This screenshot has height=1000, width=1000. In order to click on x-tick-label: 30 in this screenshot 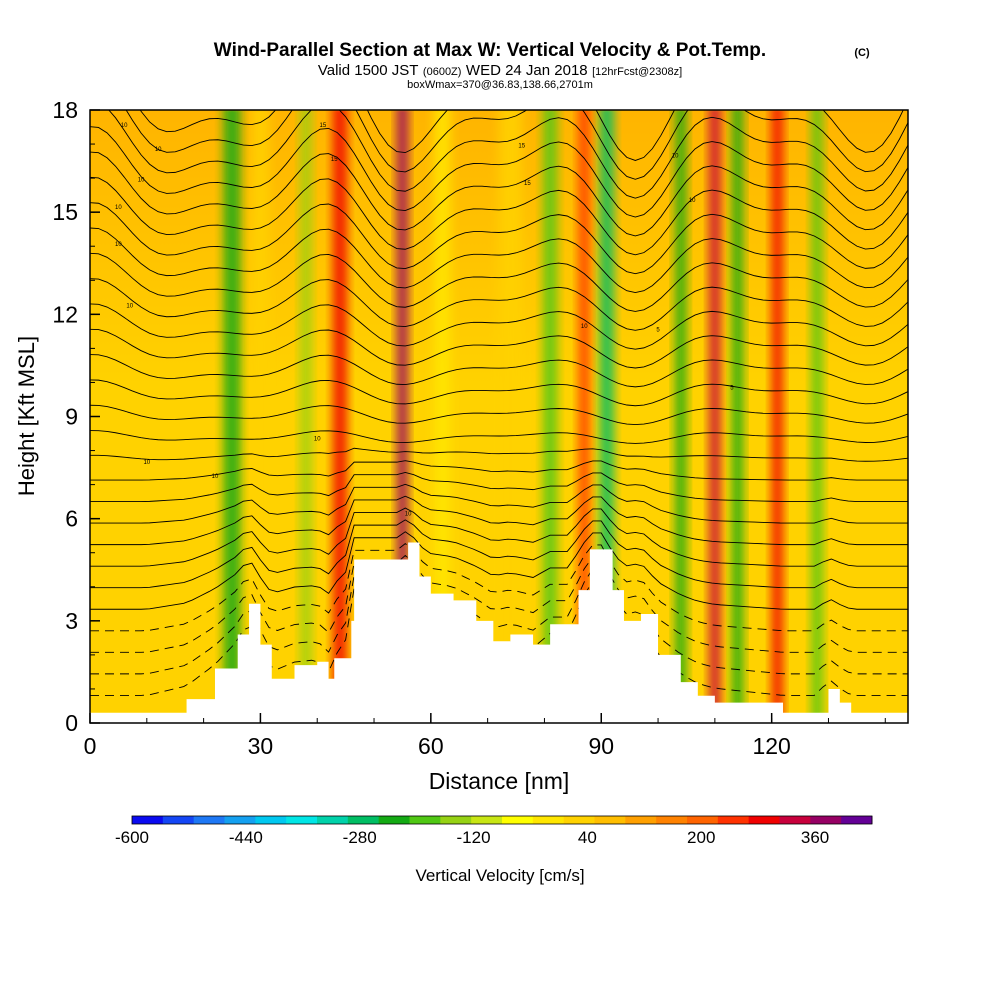, I will do `click(261, 746)`.